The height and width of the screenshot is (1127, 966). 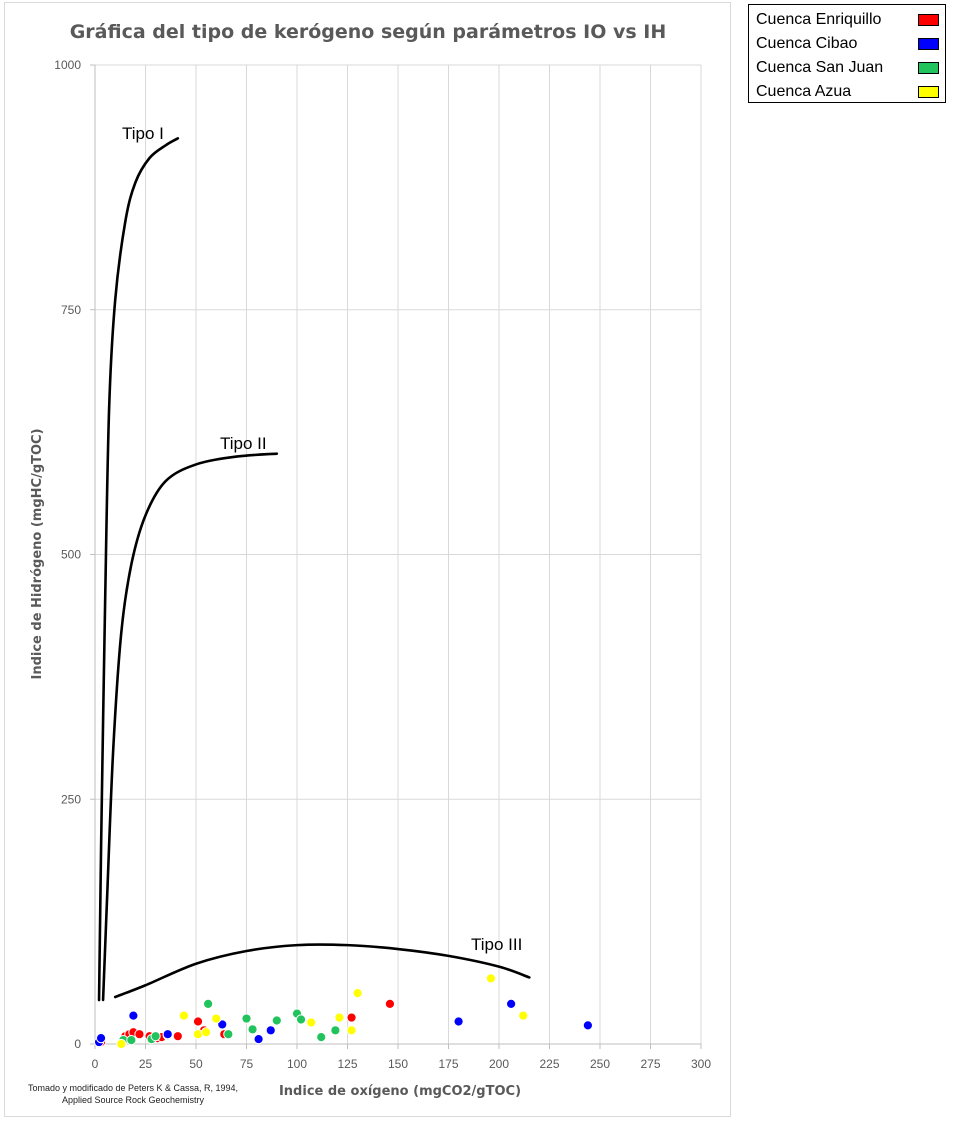 What do you see at coordinates (448, 1064) in the screenshot?
I see `x-tick-label: 175` at bounding box center [448, 1064].